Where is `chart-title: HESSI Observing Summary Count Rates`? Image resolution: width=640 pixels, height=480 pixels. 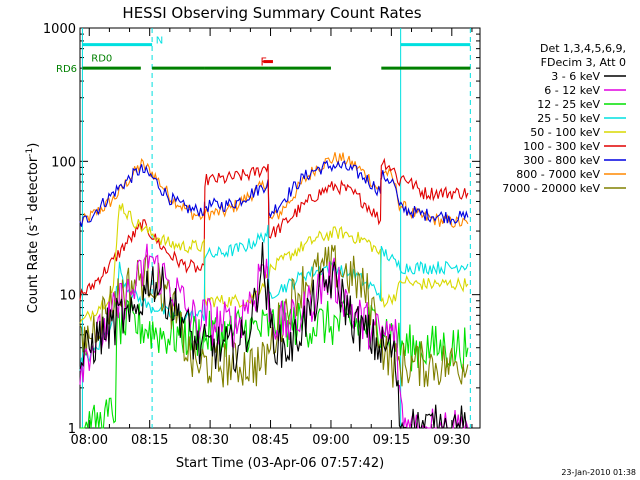
chart-title: HESSI Observing Summary Count Rates is located at coordinates (271, 13).